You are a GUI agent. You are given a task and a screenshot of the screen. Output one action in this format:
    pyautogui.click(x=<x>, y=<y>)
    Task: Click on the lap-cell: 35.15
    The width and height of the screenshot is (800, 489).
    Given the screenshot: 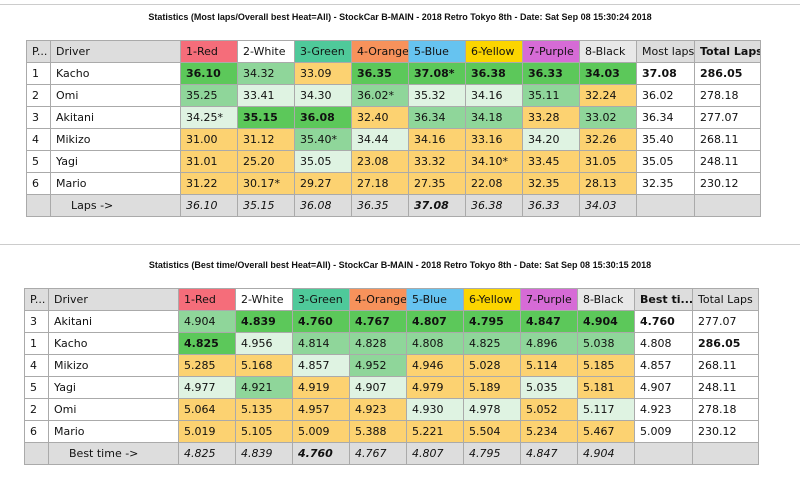 What is the action you would take?
    pyautogui.click(x=266, y=117)
    